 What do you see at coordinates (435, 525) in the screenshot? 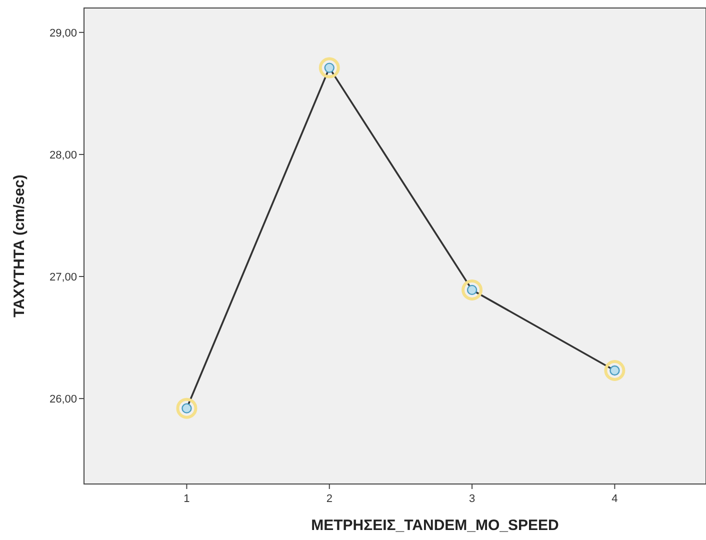
I see `x-axis-title: ΜΕΤΡΗΣΕΙΣ_TANDEM_MO_SPEED` at bounding box center [435, 525].